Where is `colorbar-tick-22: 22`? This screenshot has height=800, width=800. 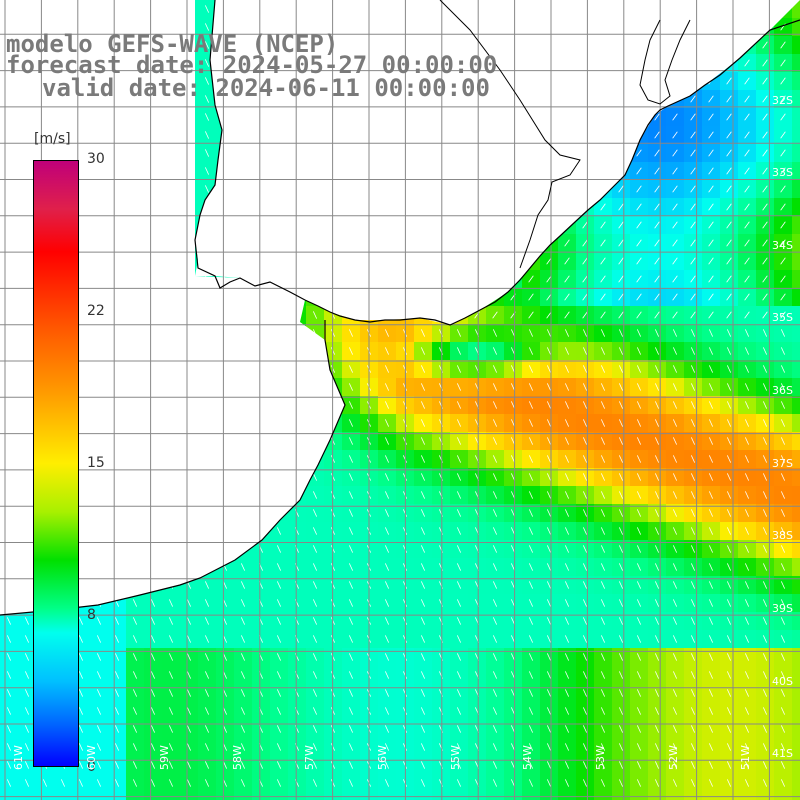
colorbar-tick-22: 22 is located at coordinates (96, 311).